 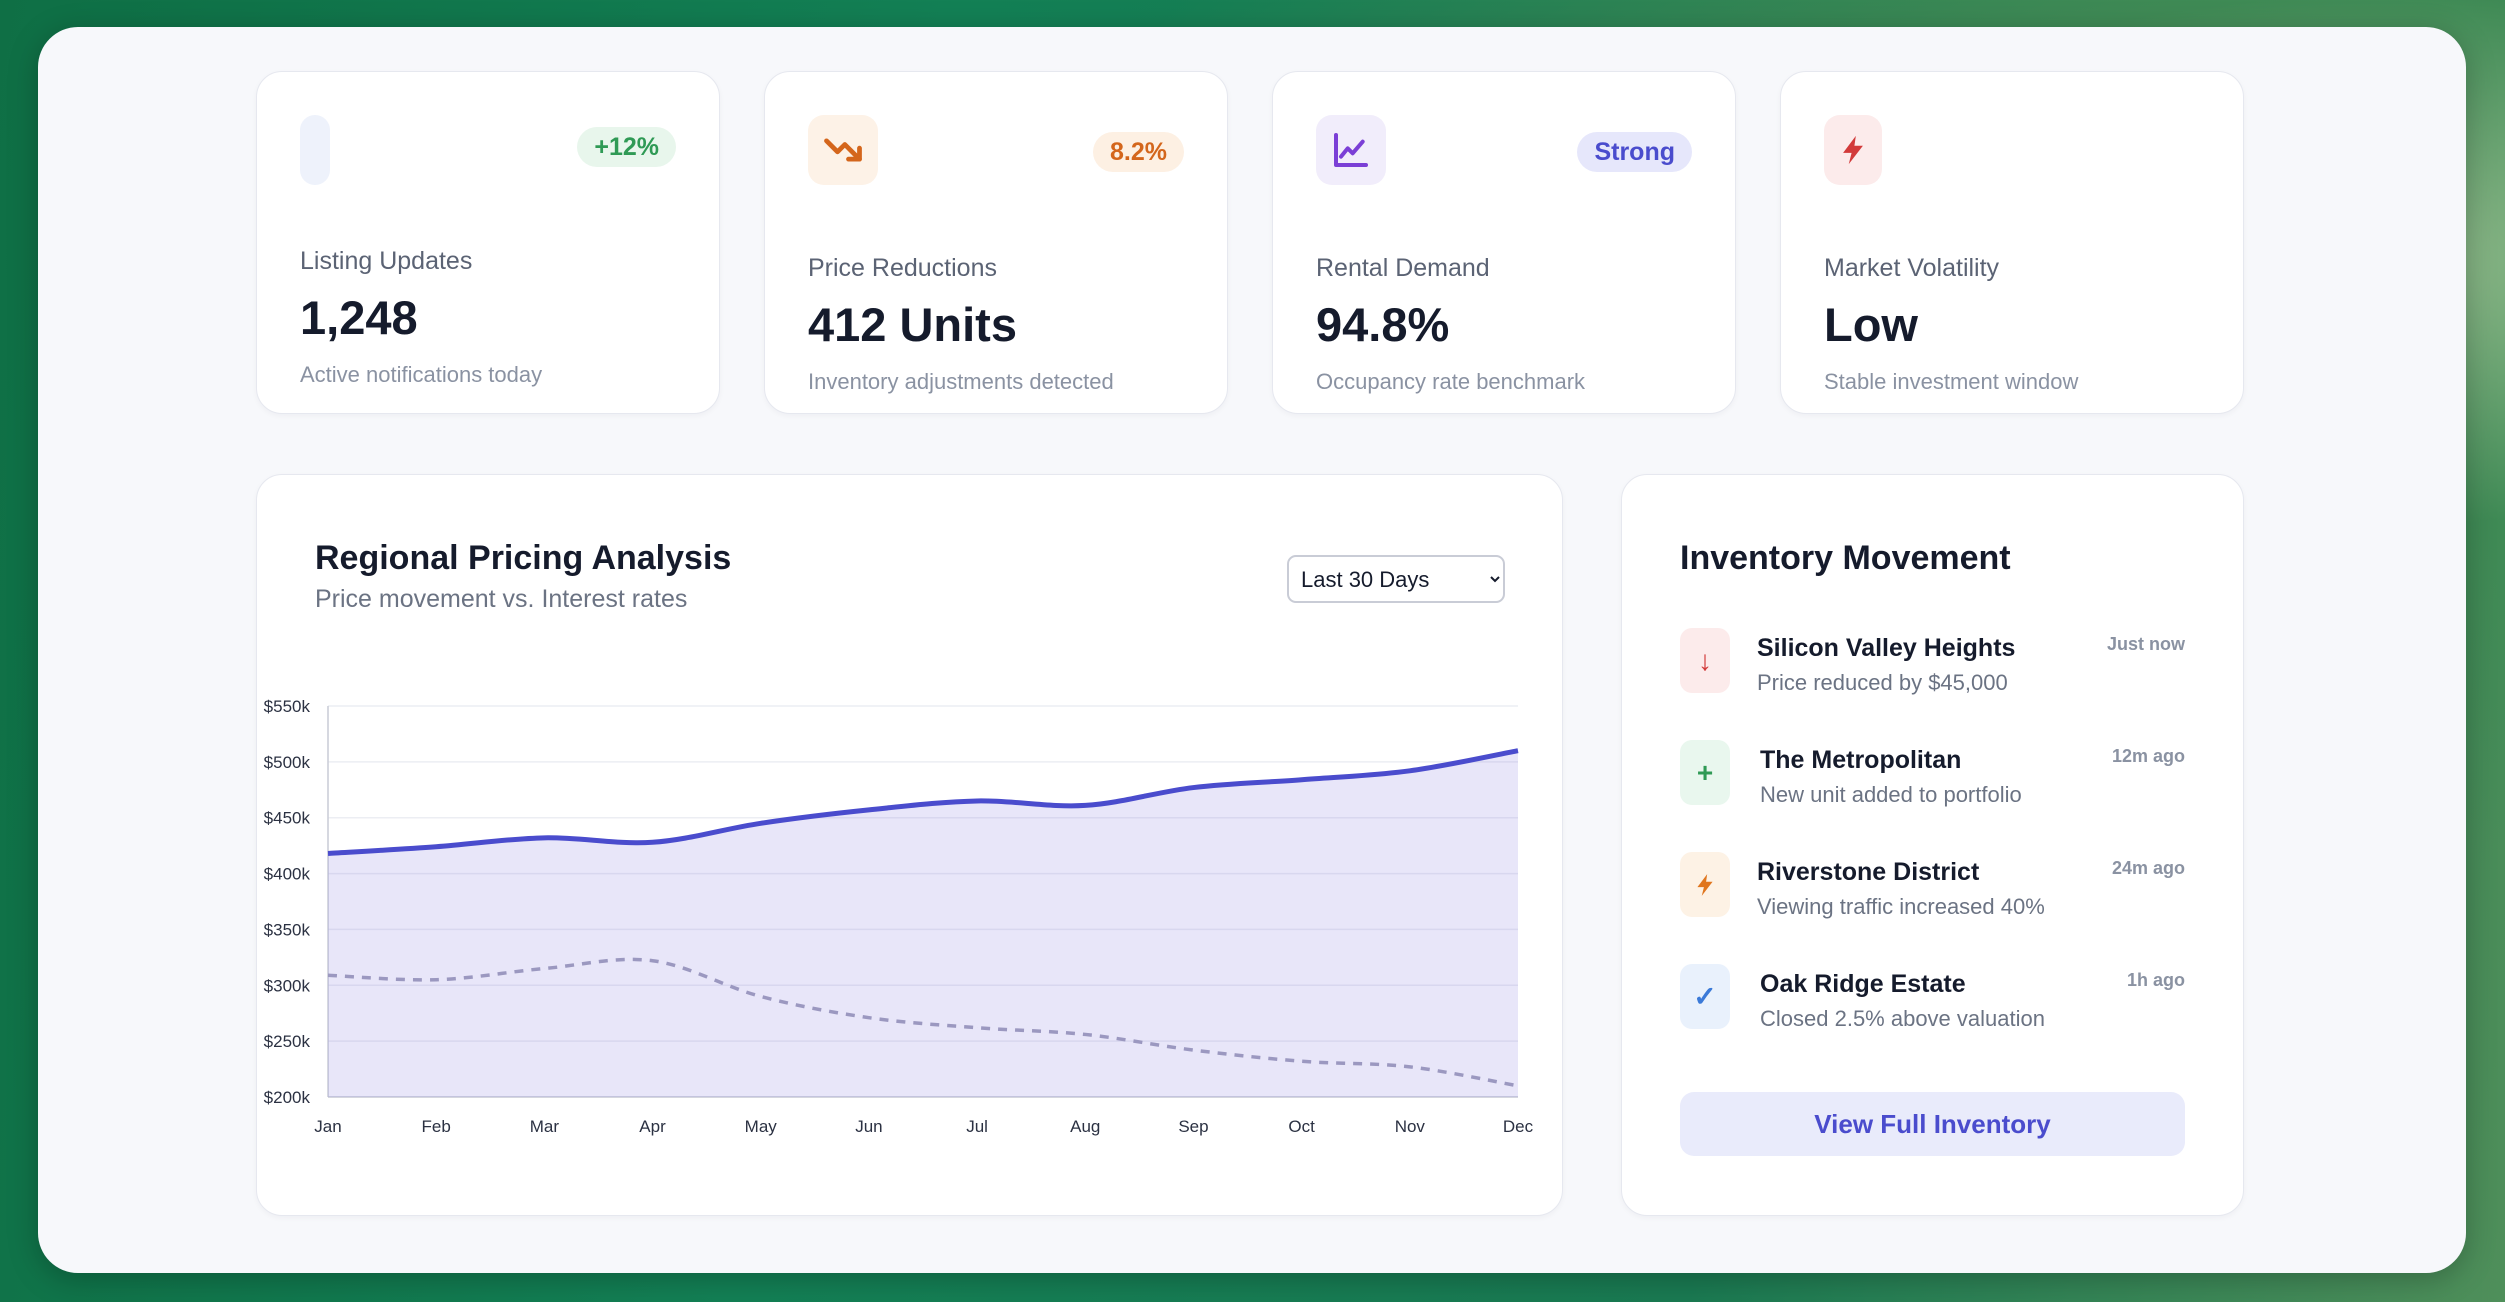 What do you see at coordinates (287, 929) in the screenshot?
I see `y-tick-label: $350k` at bounding box center [287, 929].